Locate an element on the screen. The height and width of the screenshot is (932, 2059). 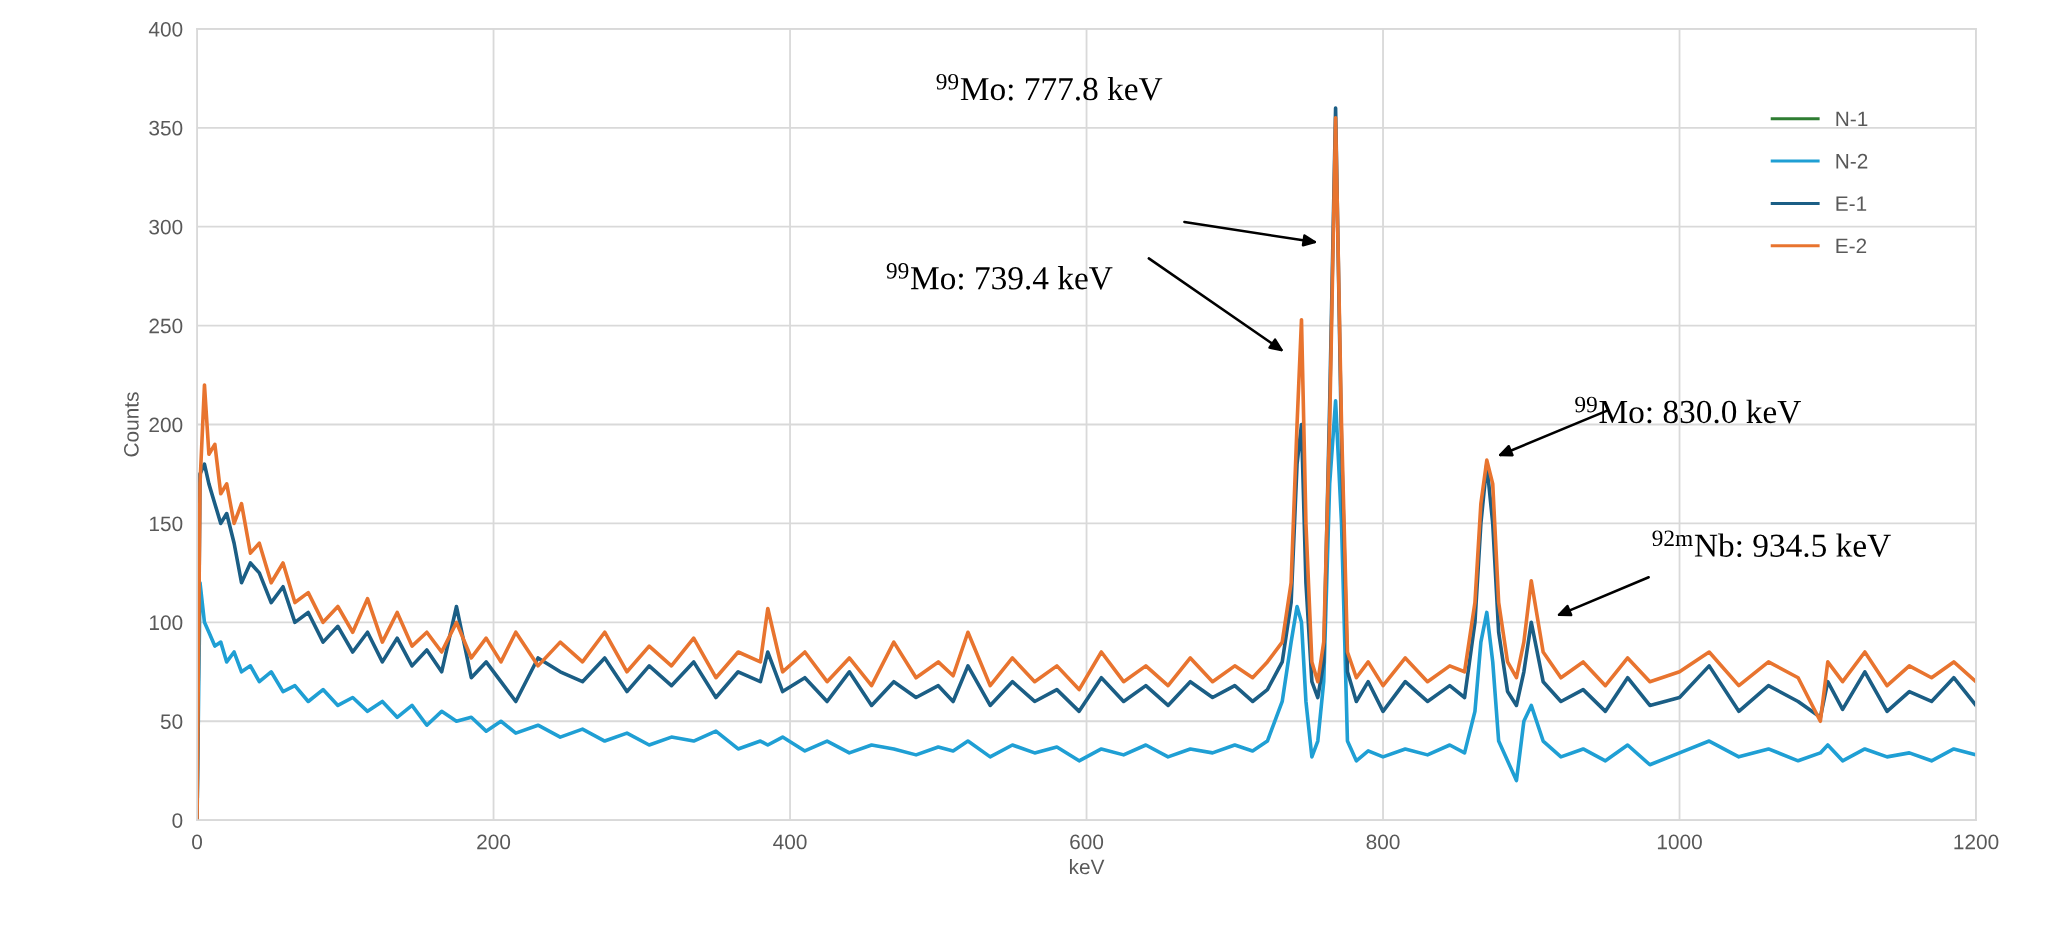
y-tick-label: 0 is located at coordinates (177, 820).